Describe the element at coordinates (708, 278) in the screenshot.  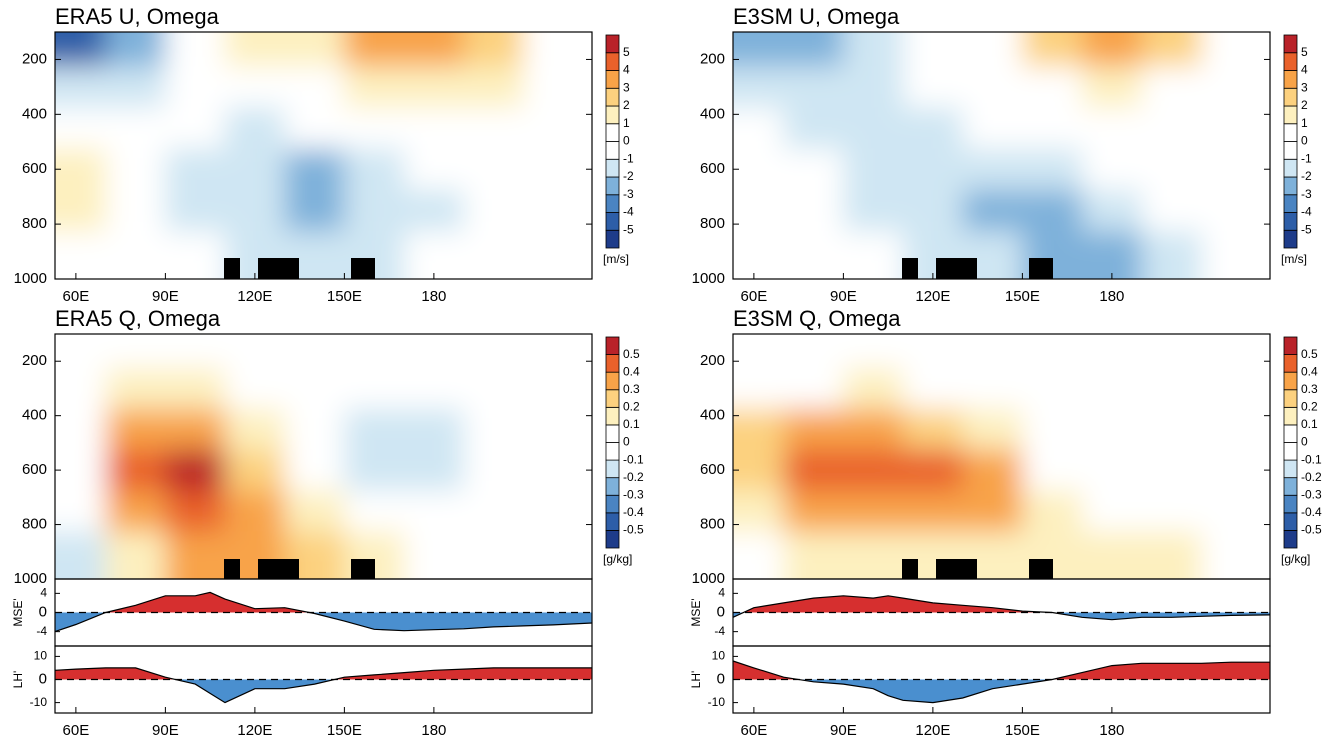
I see `y-tick-label: 1000` at that location.